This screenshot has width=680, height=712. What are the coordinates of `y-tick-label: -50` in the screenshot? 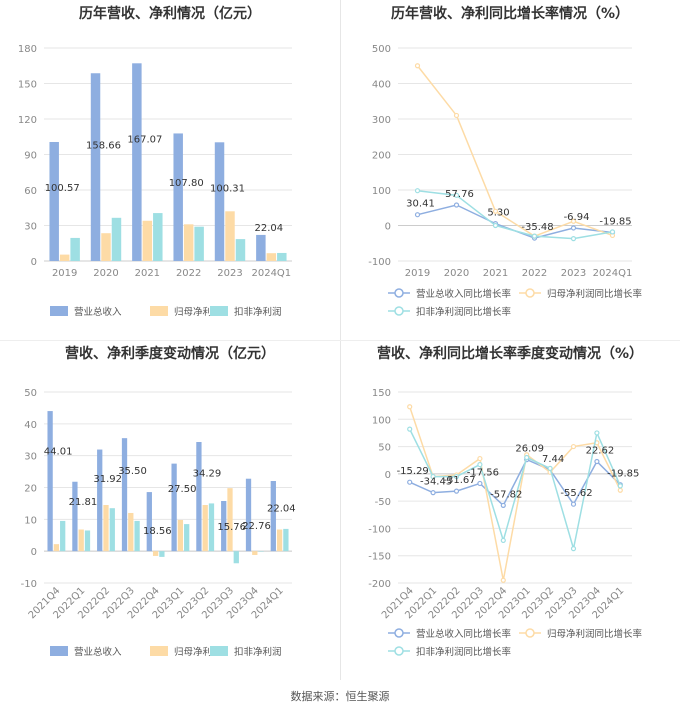 It's located at (383, 502).